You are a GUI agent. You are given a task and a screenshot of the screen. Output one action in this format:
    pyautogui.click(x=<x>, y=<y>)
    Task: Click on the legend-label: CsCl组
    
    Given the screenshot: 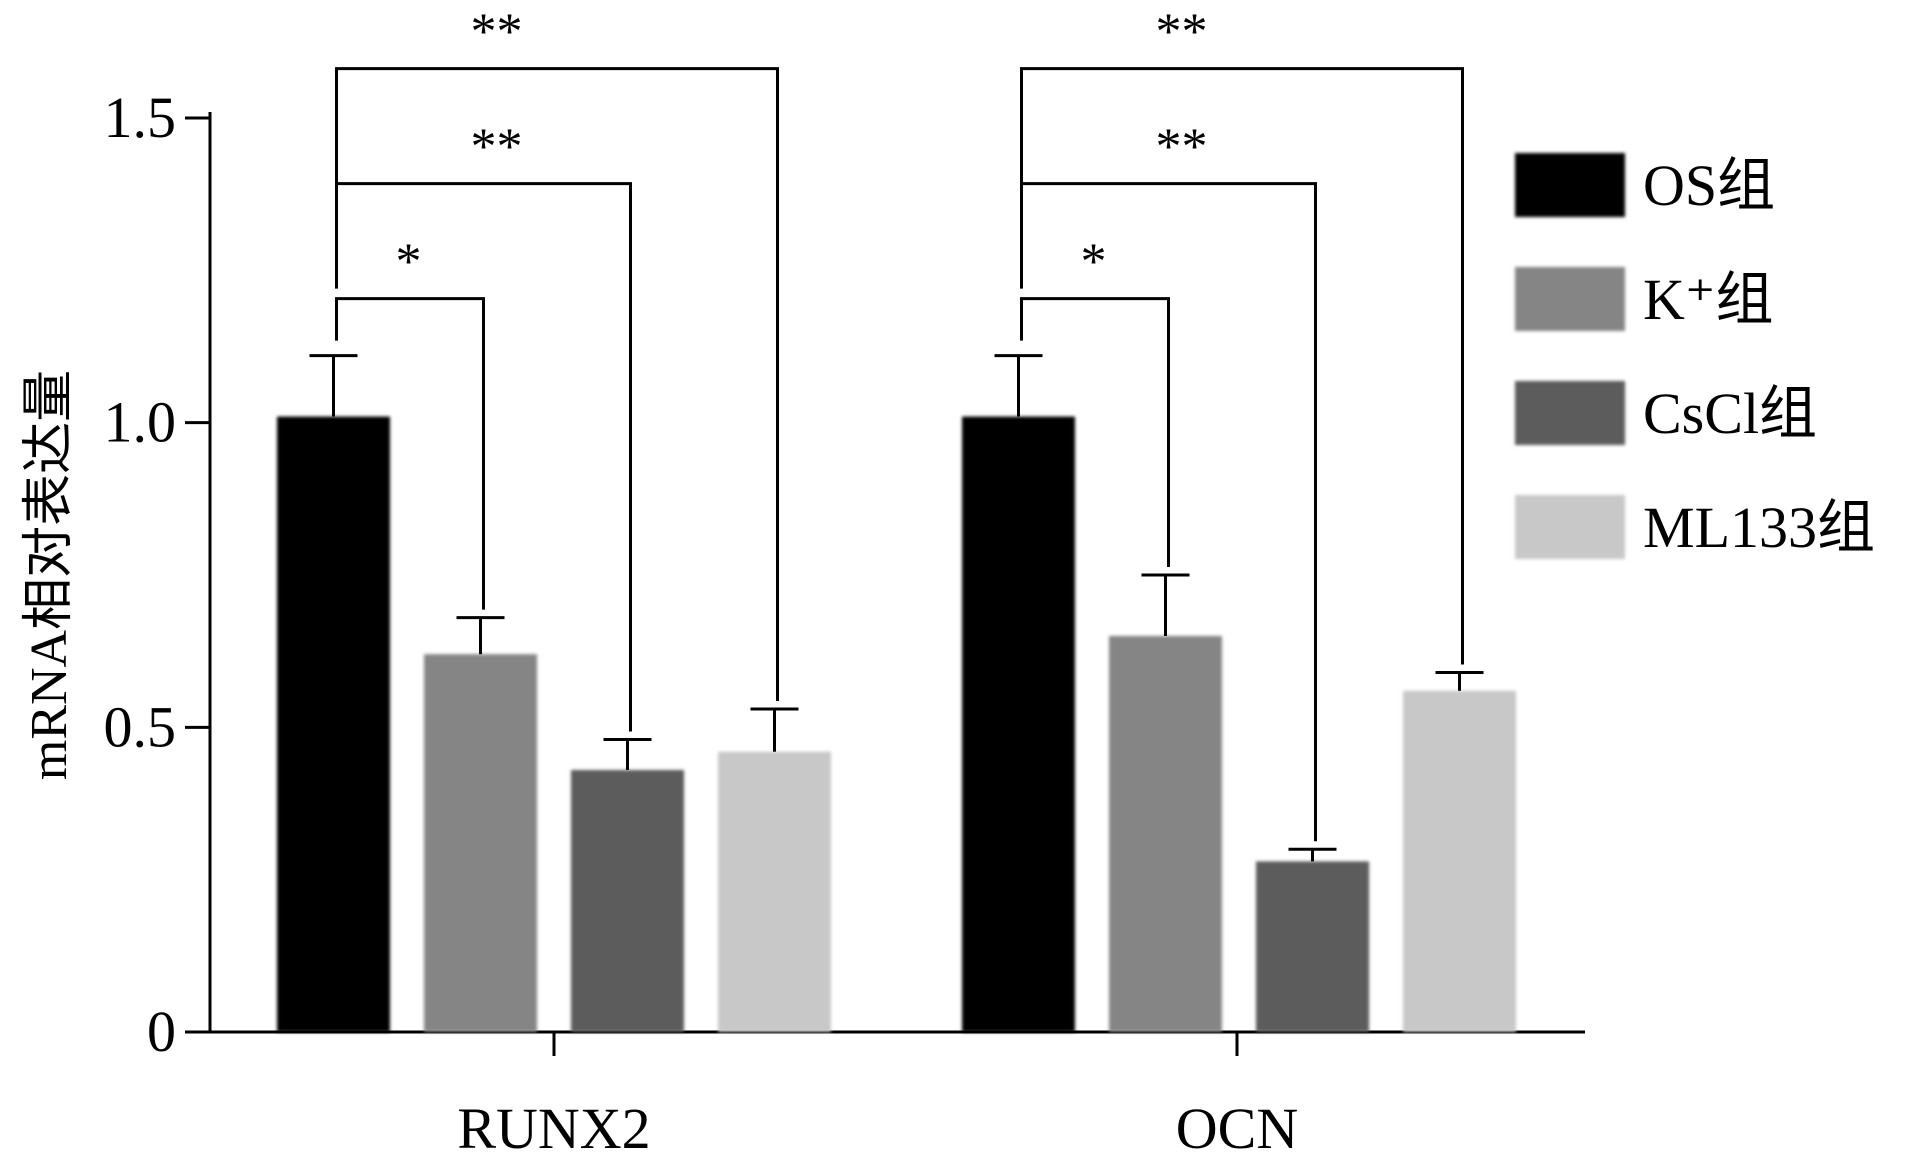 What is the action you would take?
    pyautogui.click(x=1730, y=413)
    